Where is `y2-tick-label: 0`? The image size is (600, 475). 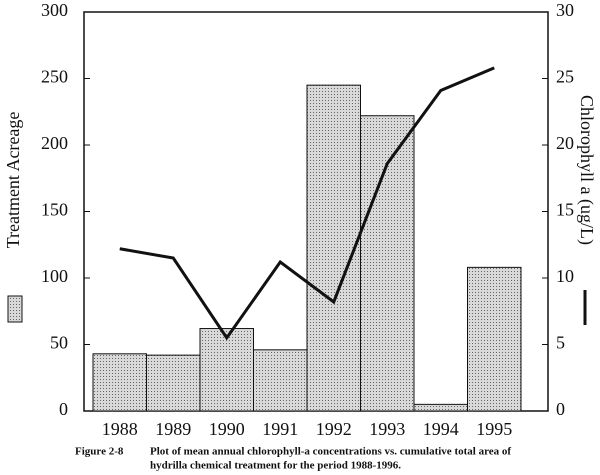
y2-tick-label: 0 is located at coordinates (560, 409).